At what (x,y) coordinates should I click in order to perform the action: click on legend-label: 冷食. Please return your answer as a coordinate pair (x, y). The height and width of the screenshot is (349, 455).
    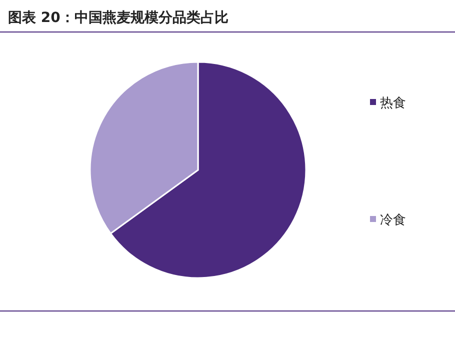
    Looking at the image, I should click on (393, 220).